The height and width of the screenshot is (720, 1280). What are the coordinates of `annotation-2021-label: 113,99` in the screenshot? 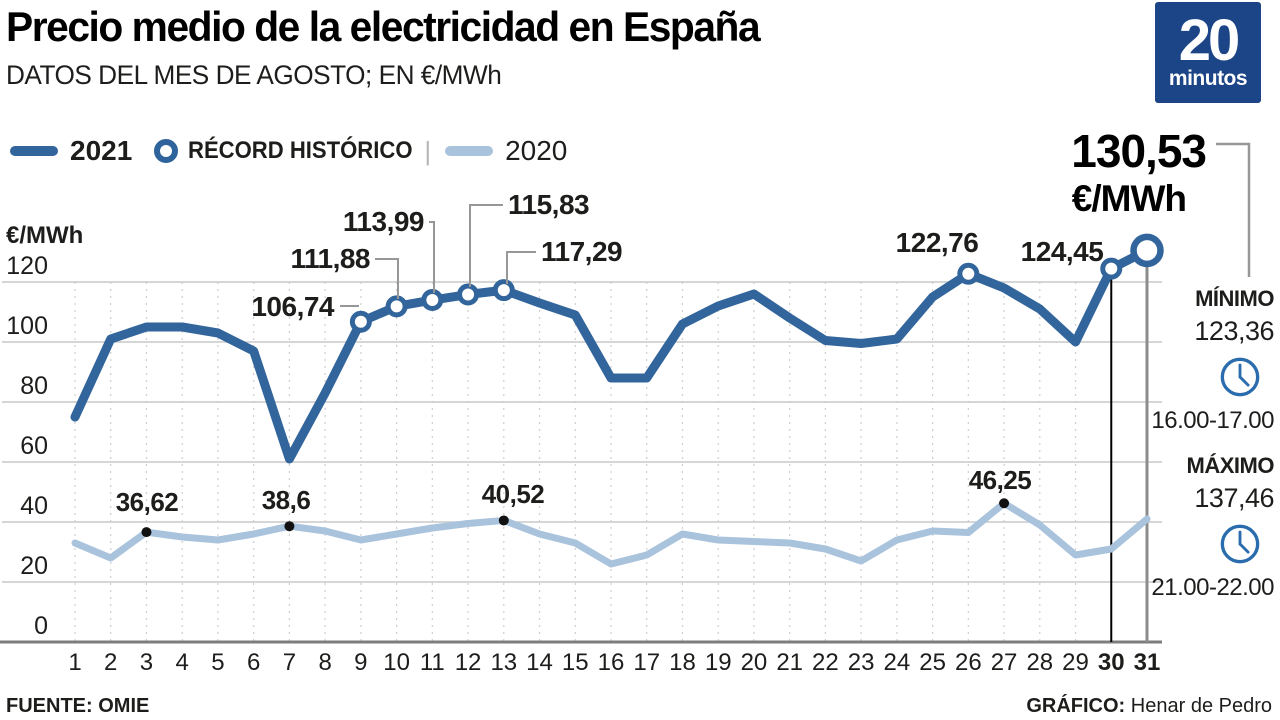 It's located at (383, 221).